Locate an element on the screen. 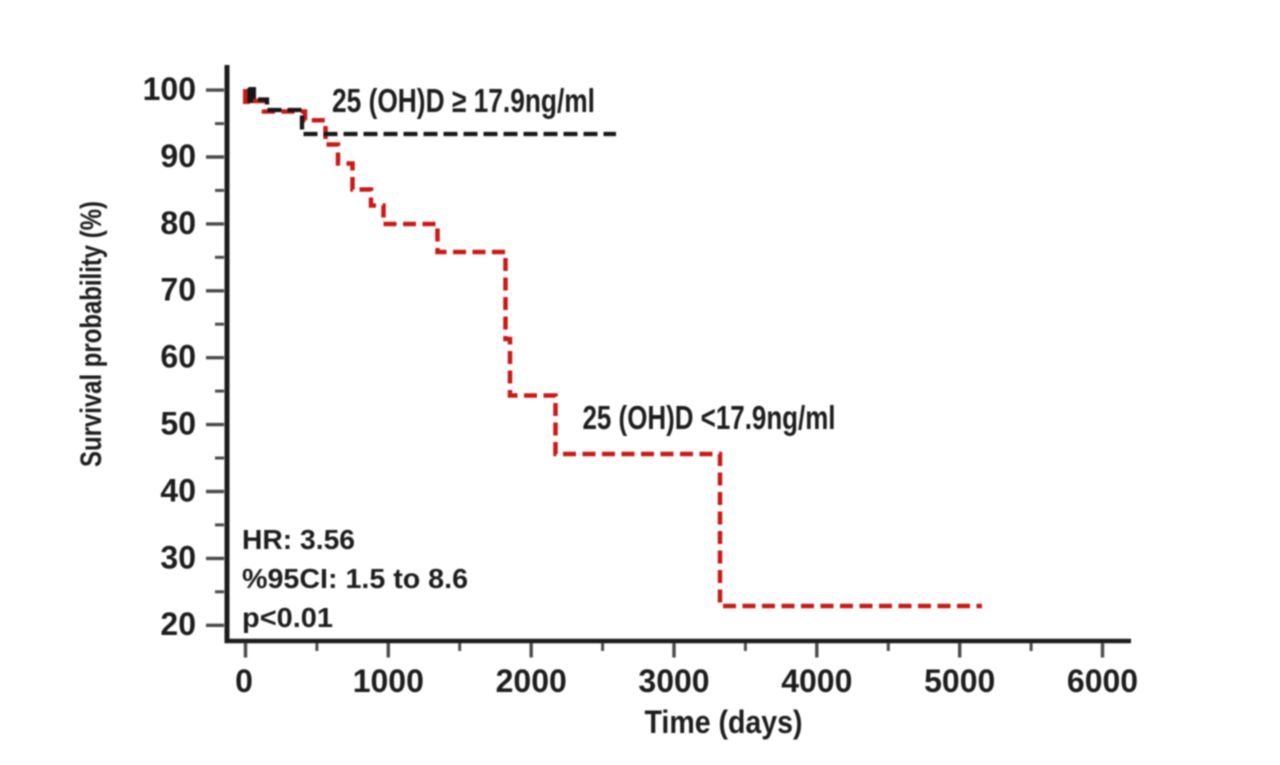 This screenshot has width=1280, height=765. svg-text: Survival probability (%) is located at coordinates (91, 334).